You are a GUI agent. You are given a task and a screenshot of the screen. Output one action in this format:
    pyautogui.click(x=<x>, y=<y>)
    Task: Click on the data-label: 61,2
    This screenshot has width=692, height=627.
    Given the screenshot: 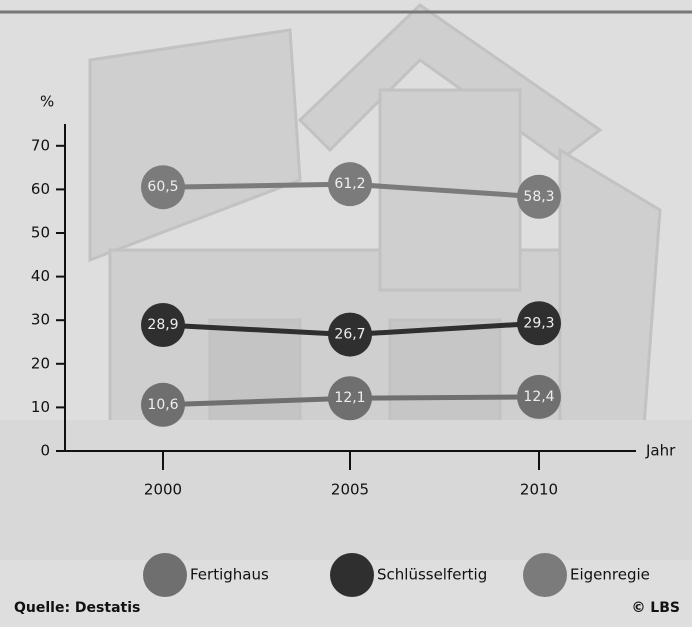 What is the action you would take?
    pyautogui.click(x=349, y=184)
    